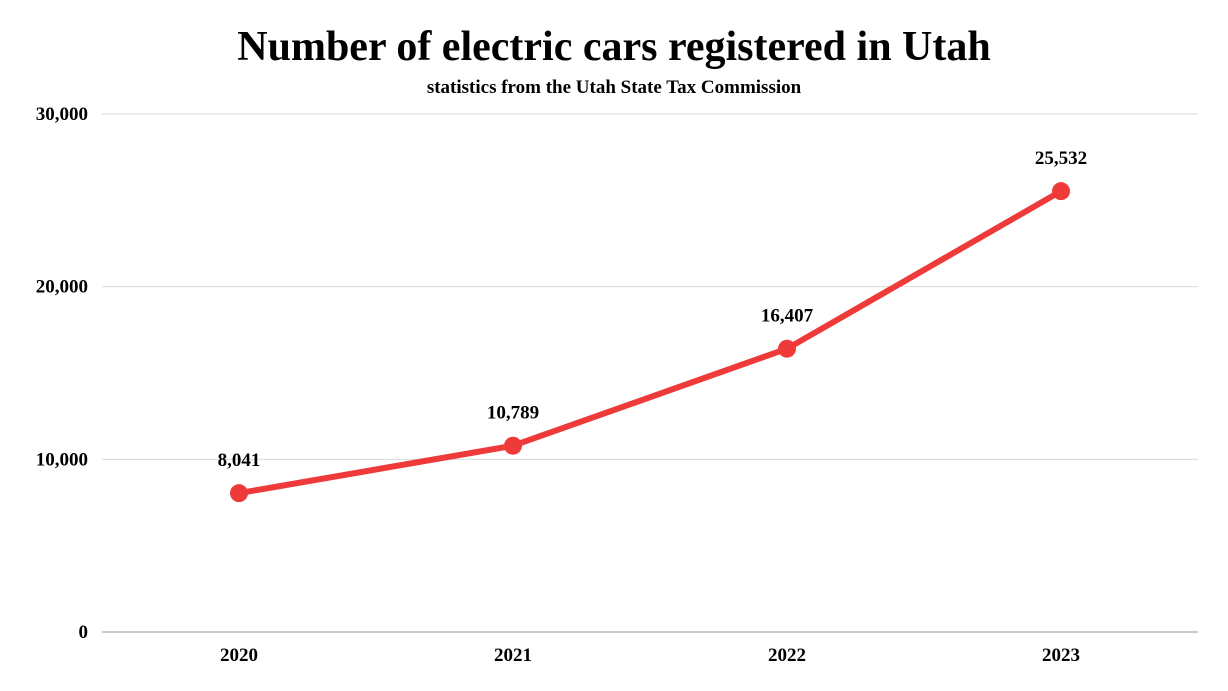 This screenshot has height=691, width=1228. What do you see at coordinates (62, 114) in the screenshot?
I see `y-tick-label: 30,000` at bounding box center [62, 114].